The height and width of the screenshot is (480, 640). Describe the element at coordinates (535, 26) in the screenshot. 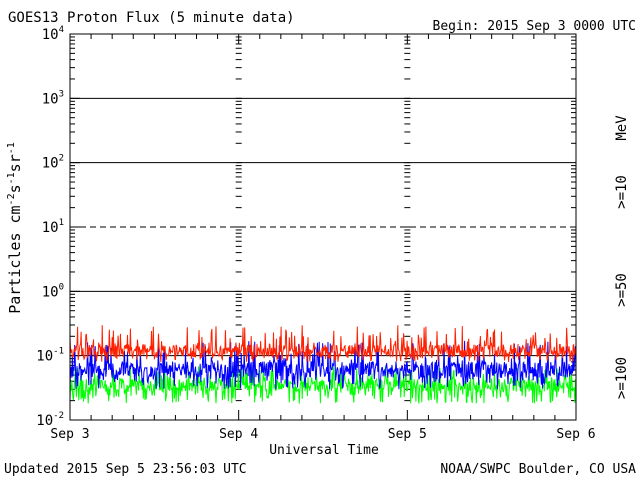

I see `begin-label: Begin: 2015 Sep 3 0000 UTC` at that location.